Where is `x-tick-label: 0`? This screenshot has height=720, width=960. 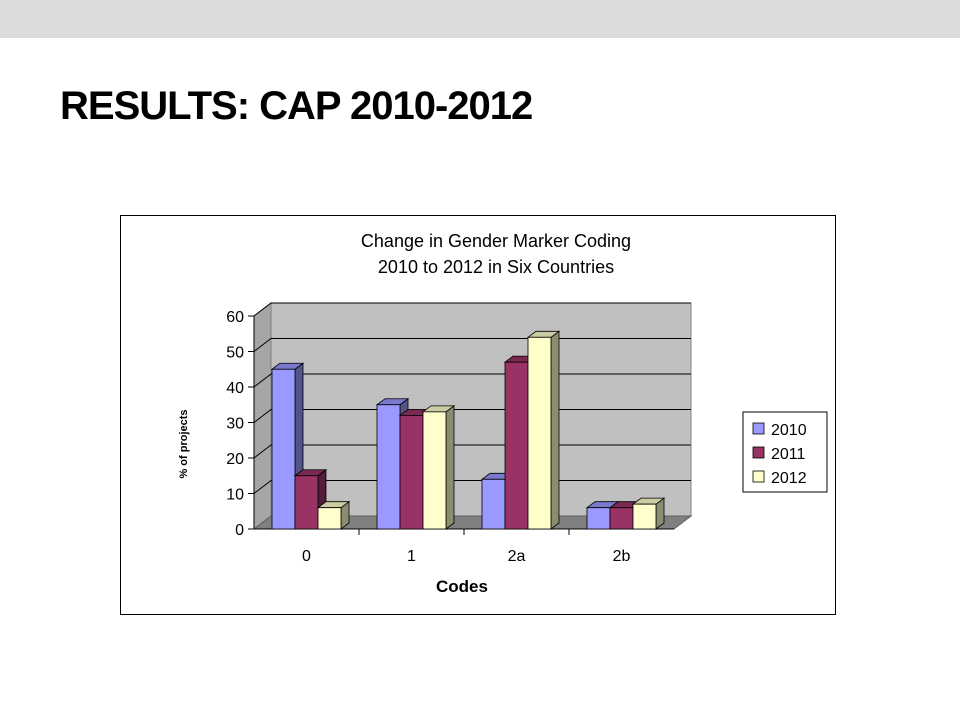 x-tick-label: 0 is located at coordinates (306, 556).